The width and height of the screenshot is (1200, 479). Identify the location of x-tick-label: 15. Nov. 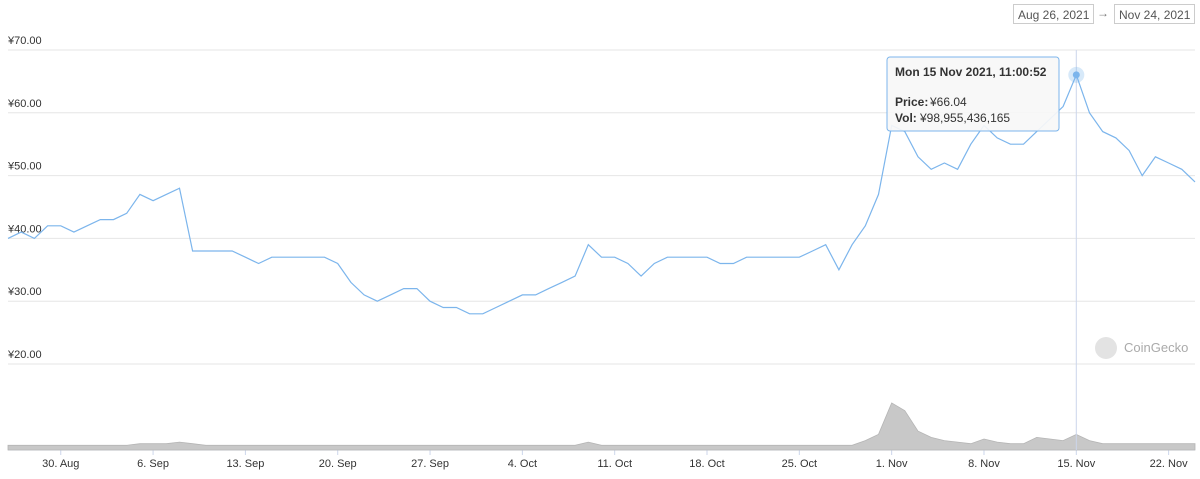
(1076, 464).